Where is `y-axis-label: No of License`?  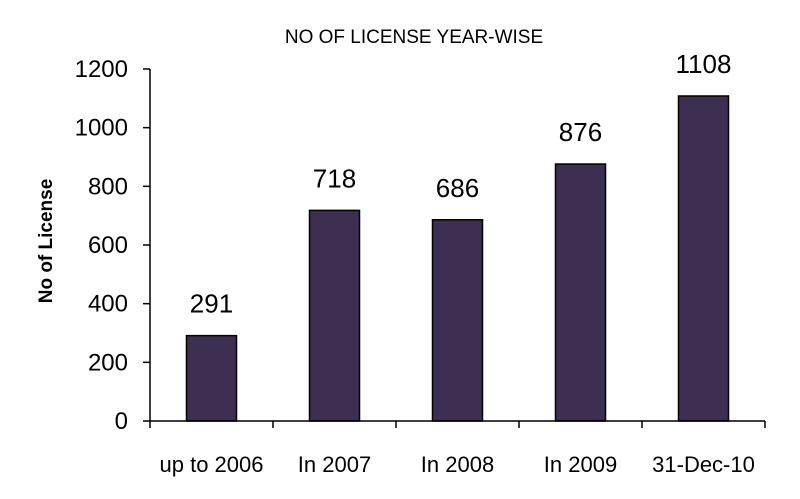
y-axis-label: No of License is located at coordinates (46, 241).